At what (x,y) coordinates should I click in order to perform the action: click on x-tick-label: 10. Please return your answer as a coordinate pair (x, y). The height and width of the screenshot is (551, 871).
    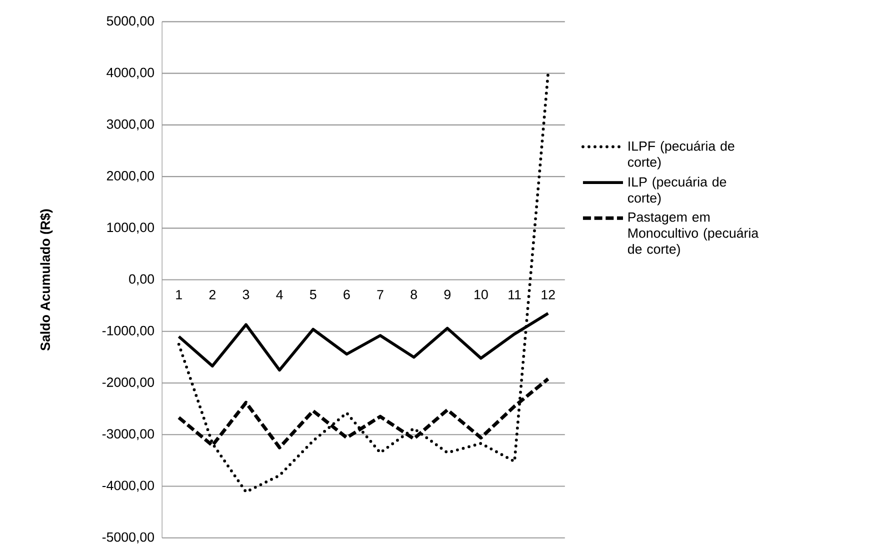
    Looking at the image, I should click on (481, 295).